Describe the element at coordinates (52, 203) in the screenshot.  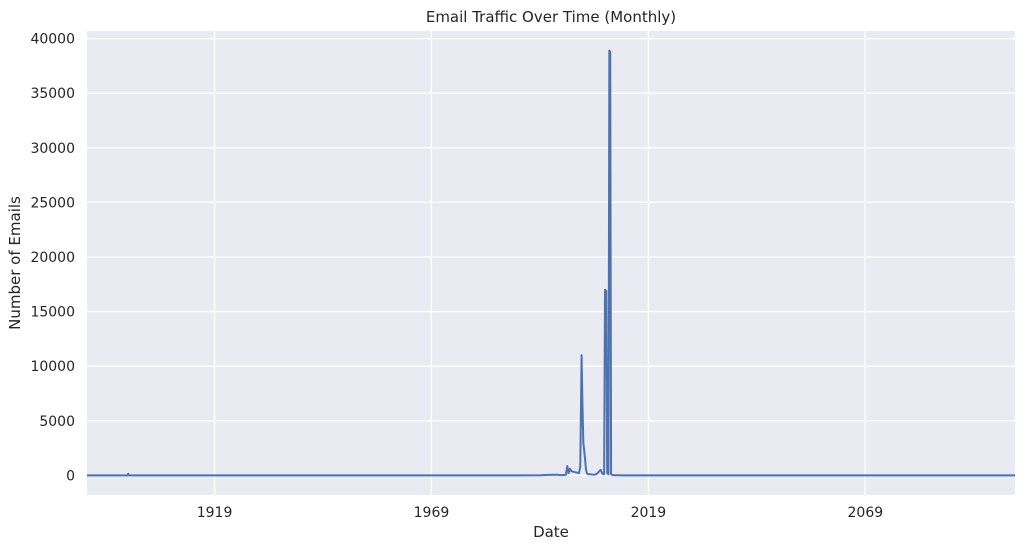
I see `y-tick-label: 25000` at that location.